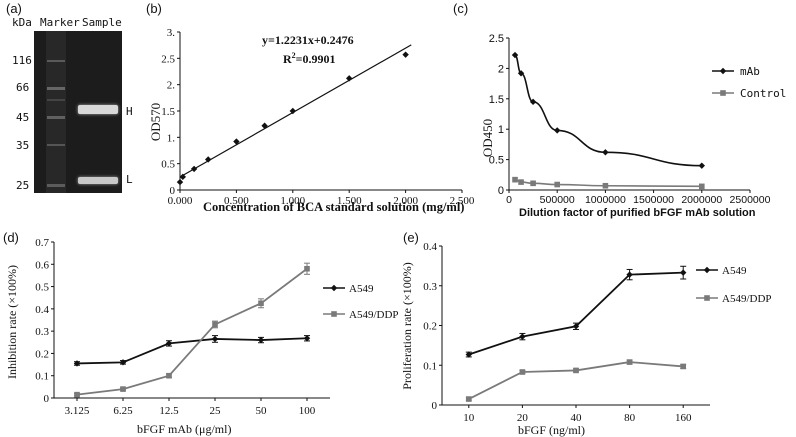 Image resolution: width=796 pixels, height=437 pixels. What do you see at coordinates (23, 117) in the screenshot?
I see `gel-size-45: 45` at bounding box center [23, 117].